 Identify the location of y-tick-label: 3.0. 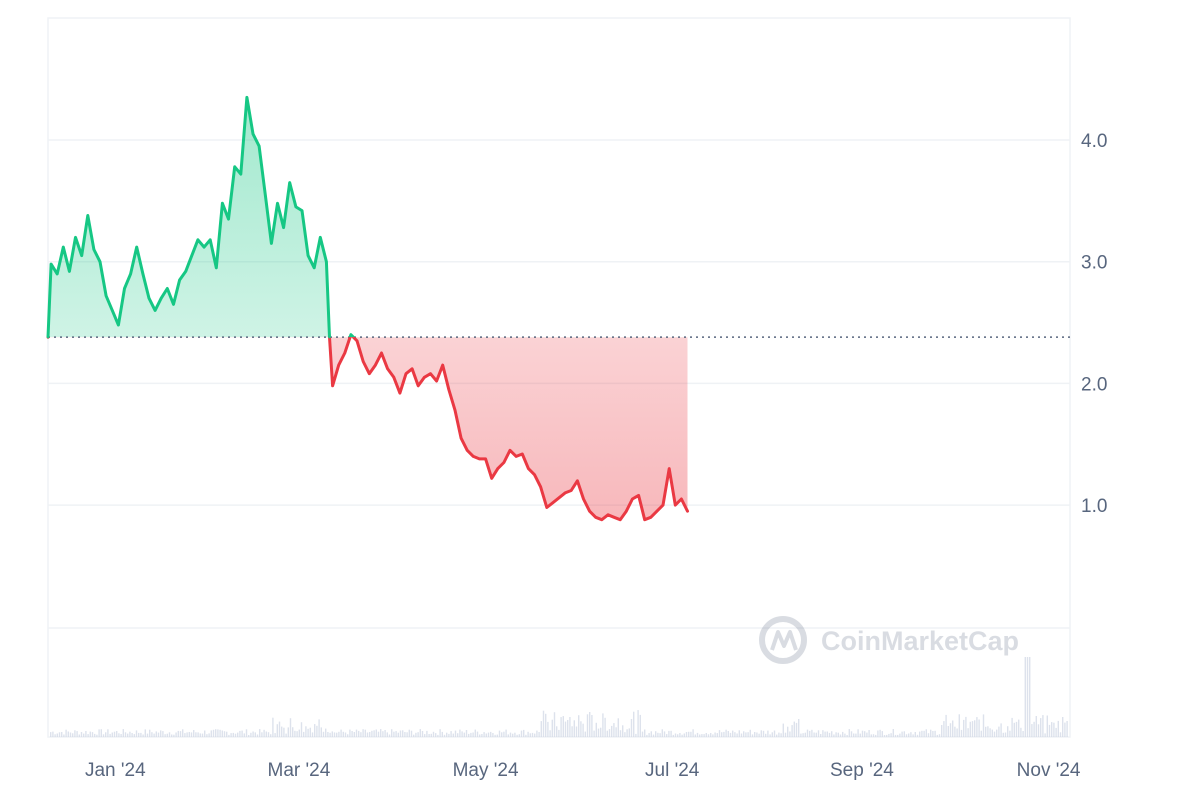
(1094, 263).